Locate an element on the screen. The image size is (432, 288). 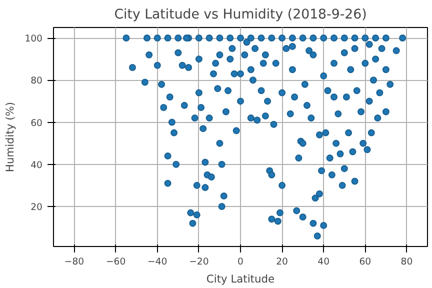
x-tick-label: 0 is located at coordinates (241, 262).